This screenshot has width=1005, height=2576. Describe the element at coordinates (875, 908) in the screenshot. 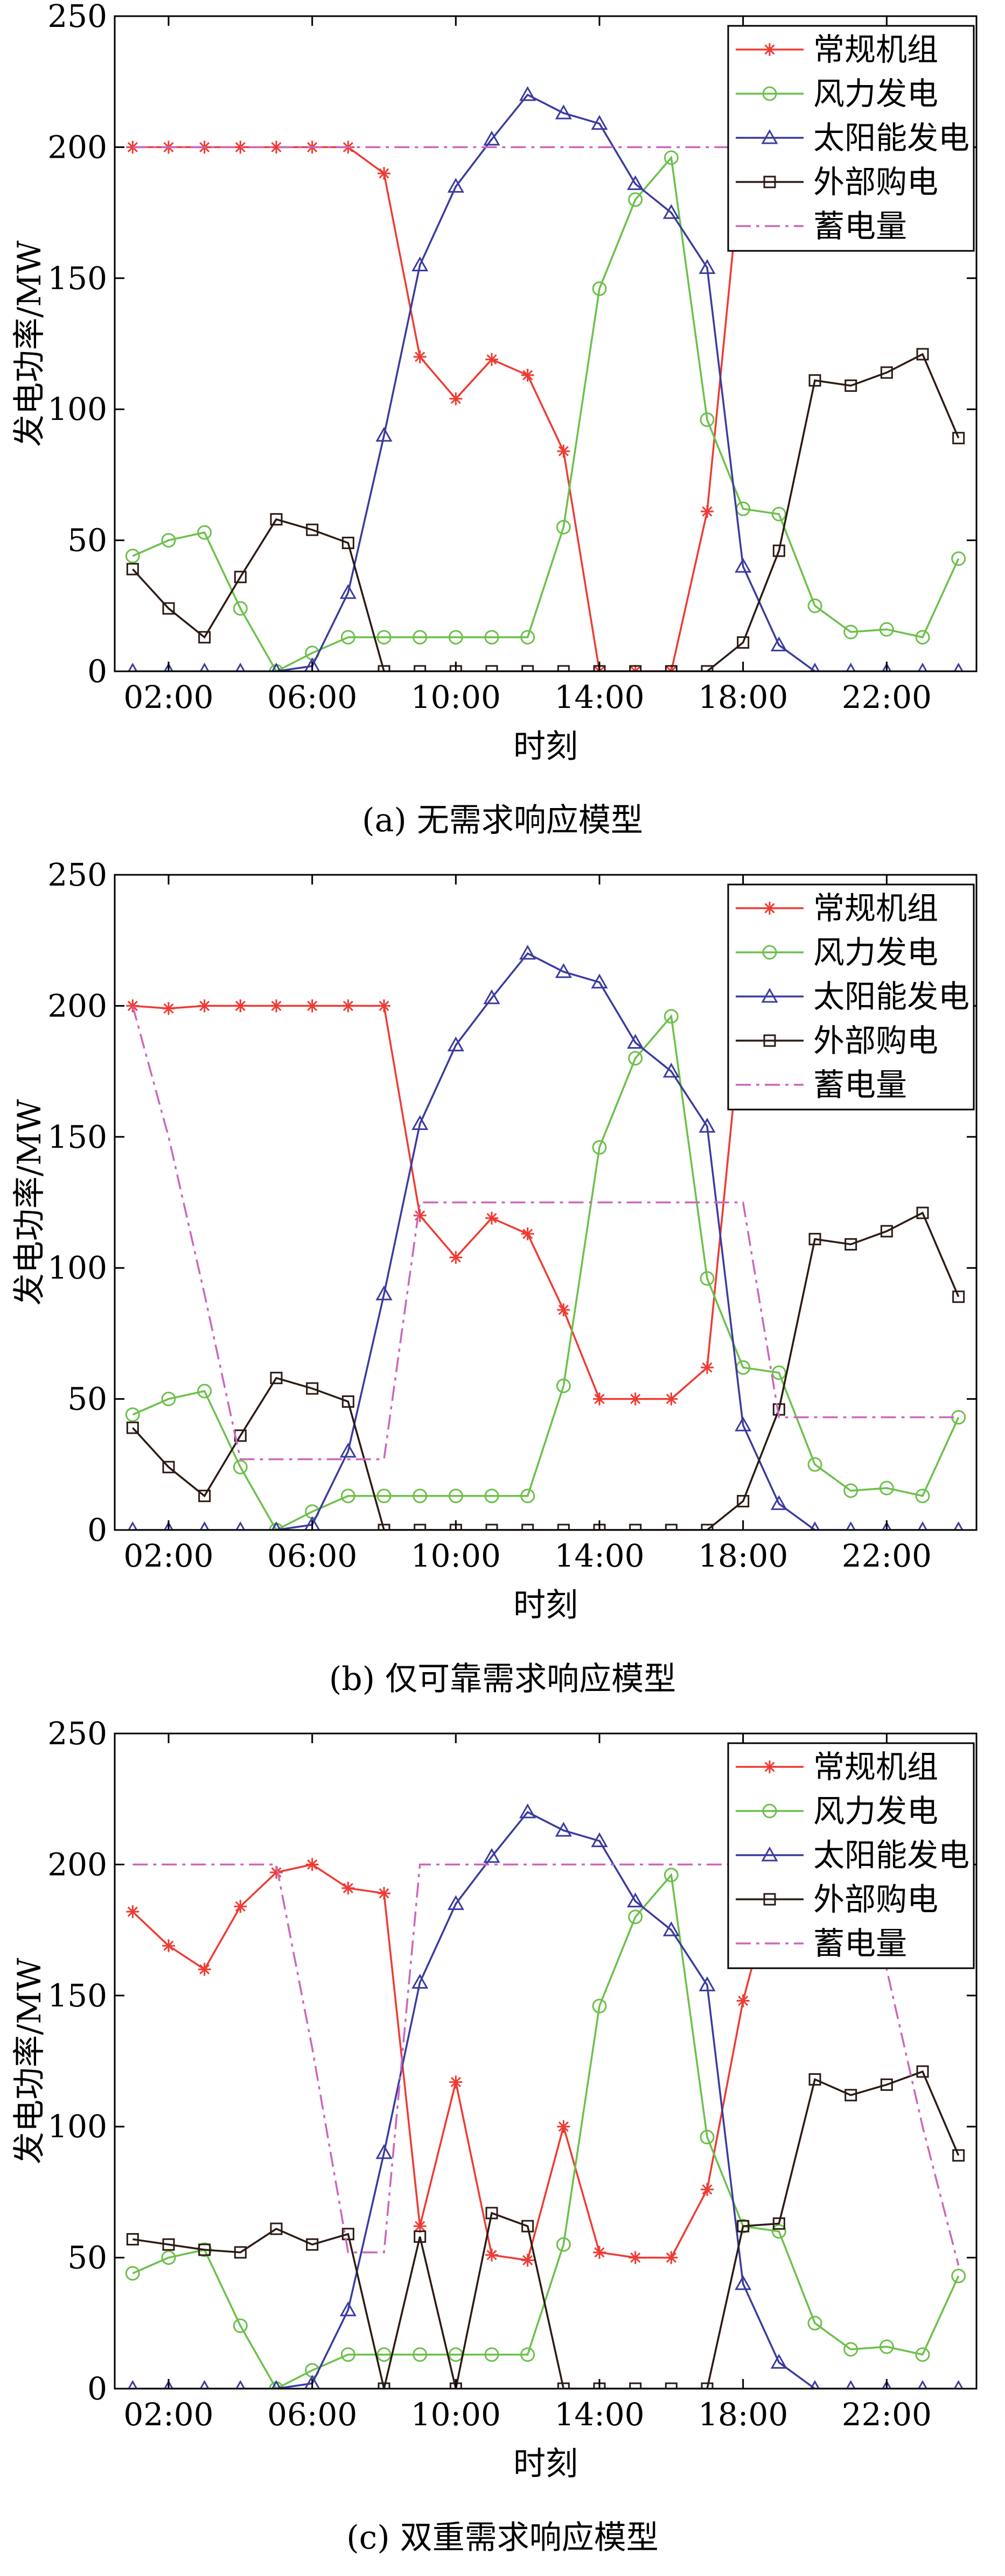

I see `legend-label-conventional: 常规机组` at that location.